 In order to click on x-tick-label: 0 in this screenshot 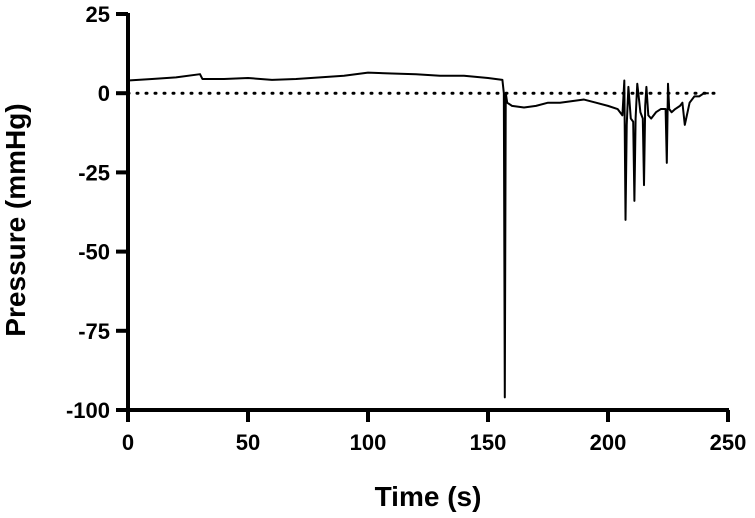, I will do `click(128, 442)`.